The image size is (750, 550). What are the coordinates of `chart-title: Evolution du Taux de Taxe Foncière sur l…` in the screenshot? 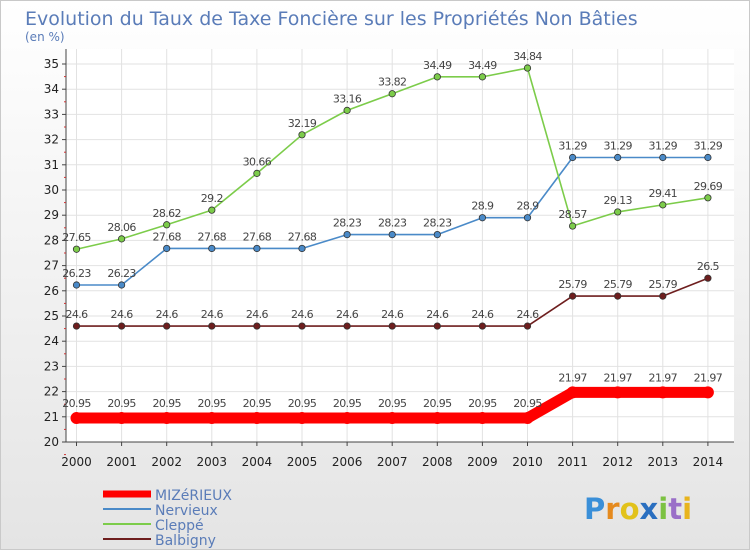 It's located at (331, 19).